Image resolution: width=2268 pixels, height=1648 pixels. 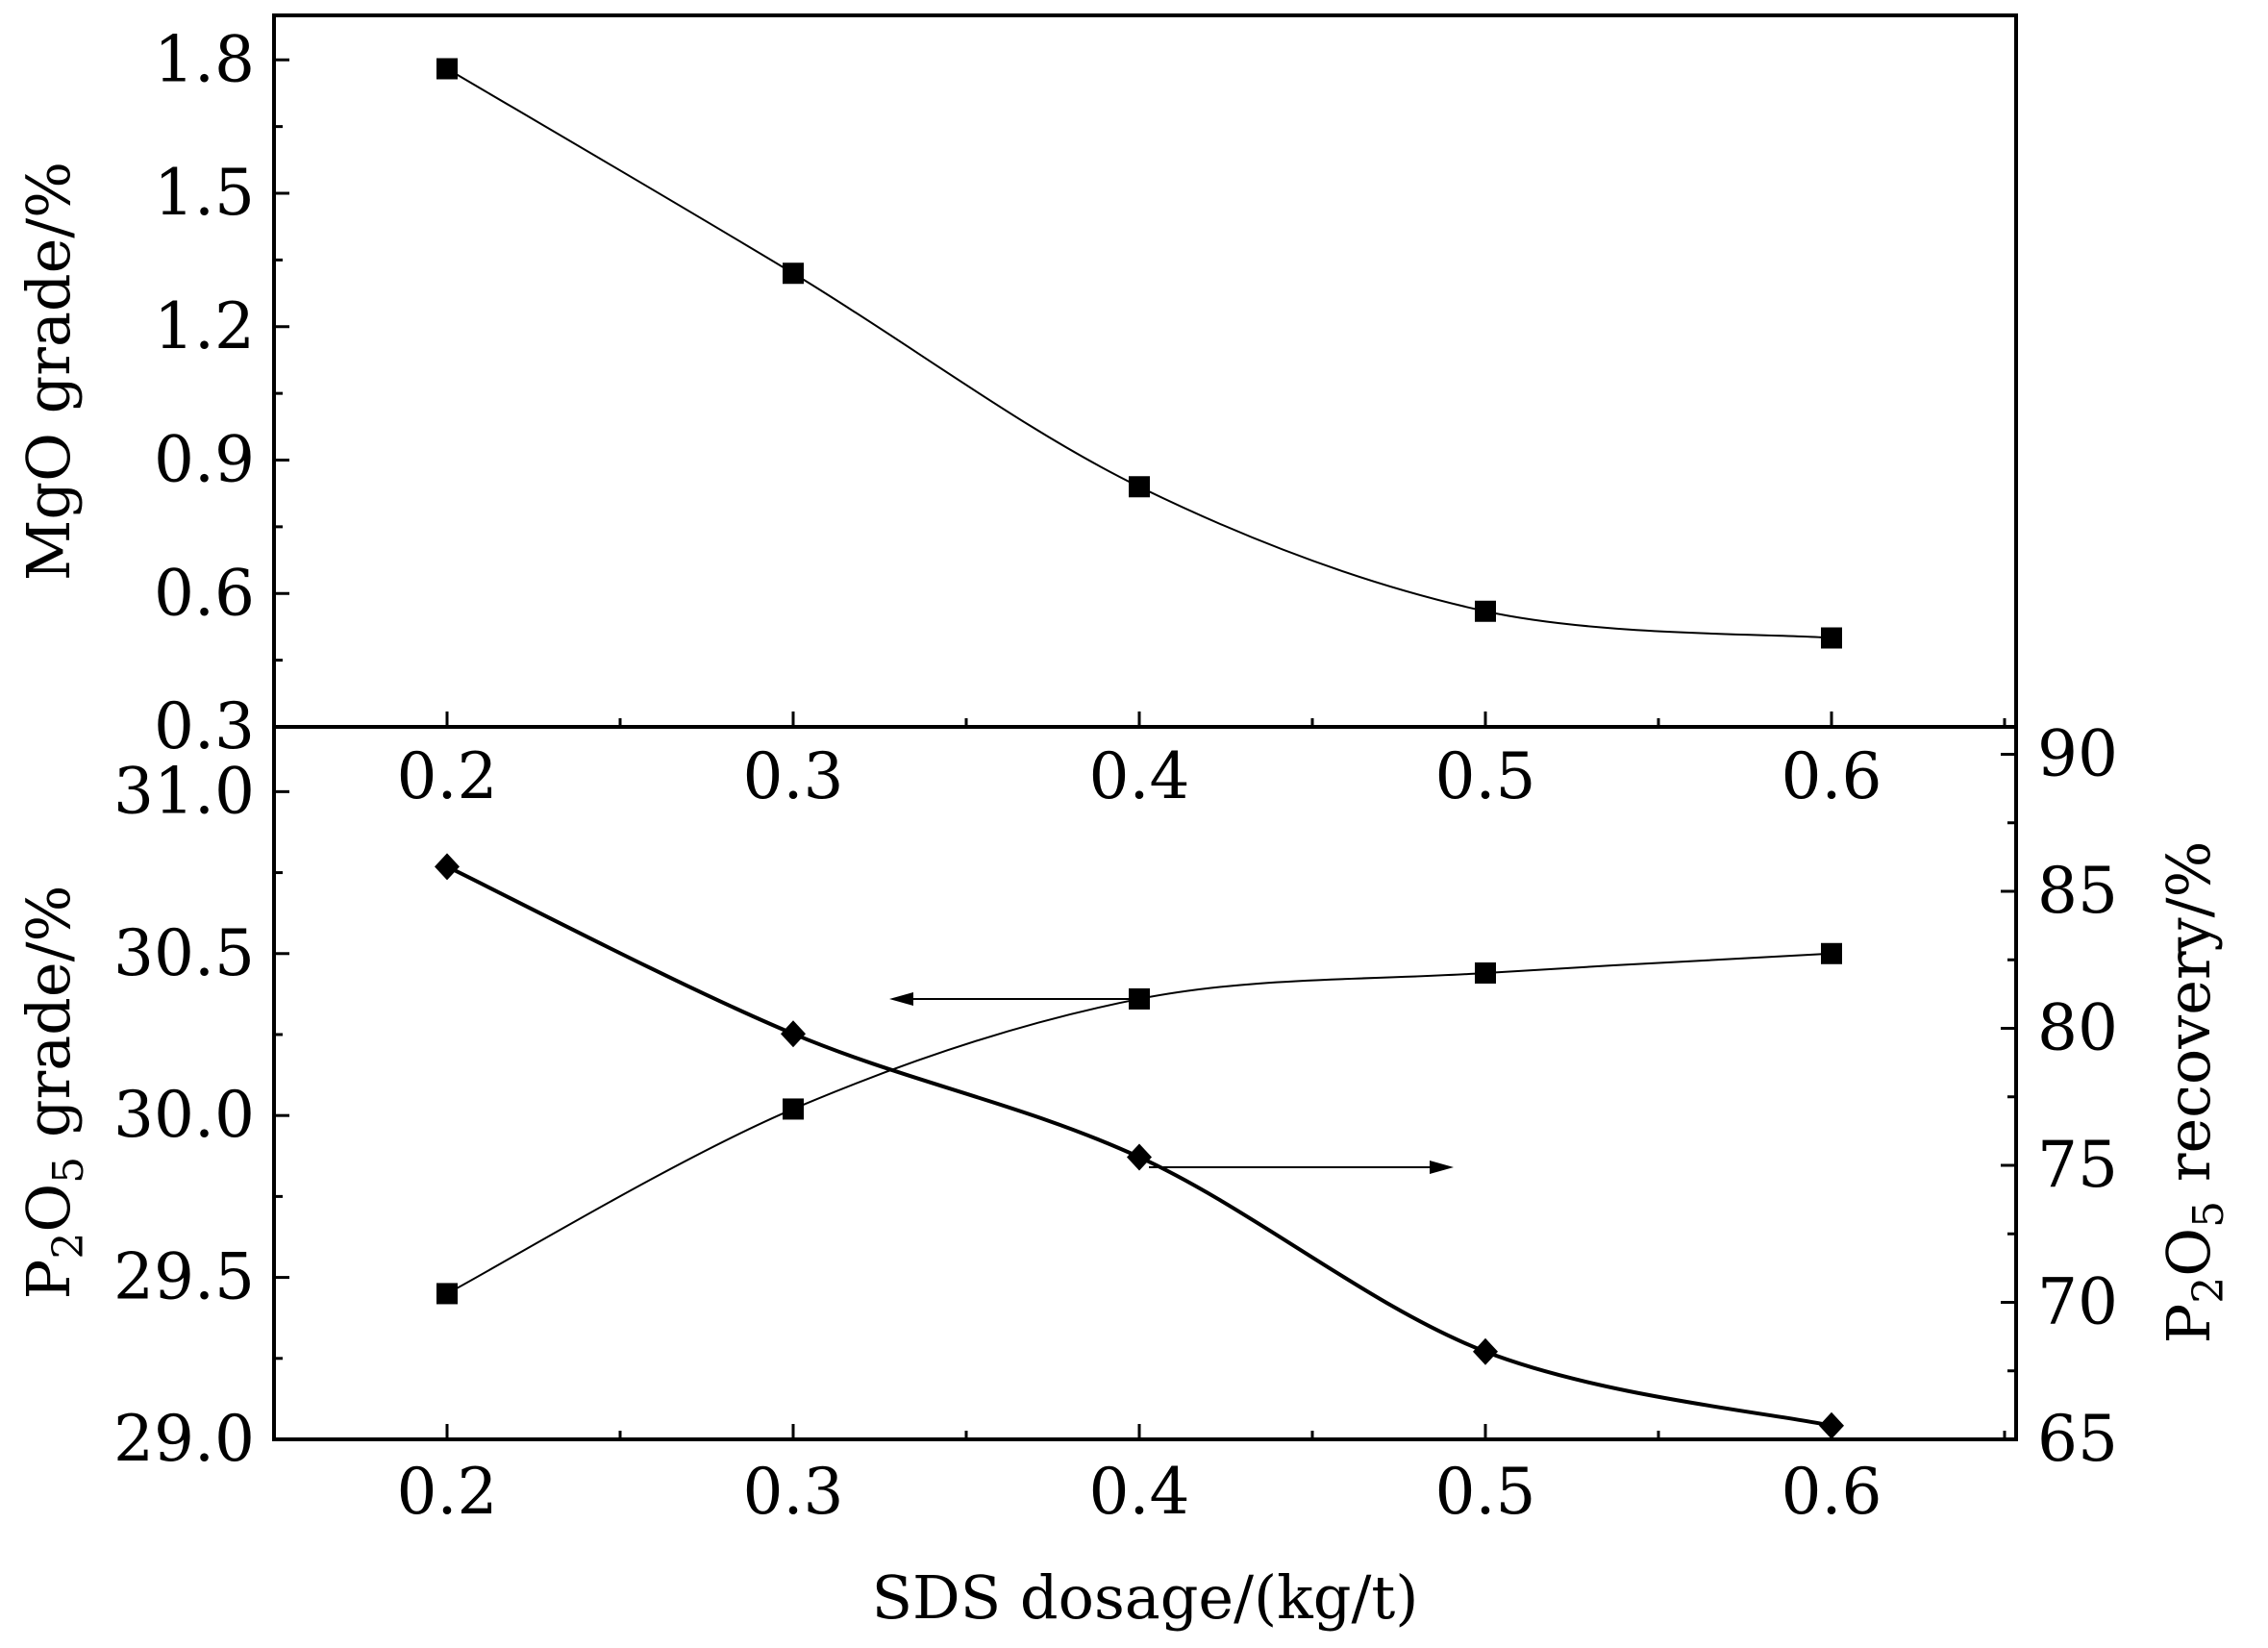 What do you see at coordinates (184, 1277) in the screenshot?
I see `left-y-tick-label: 29.5` at bounding box center [184, 1277].